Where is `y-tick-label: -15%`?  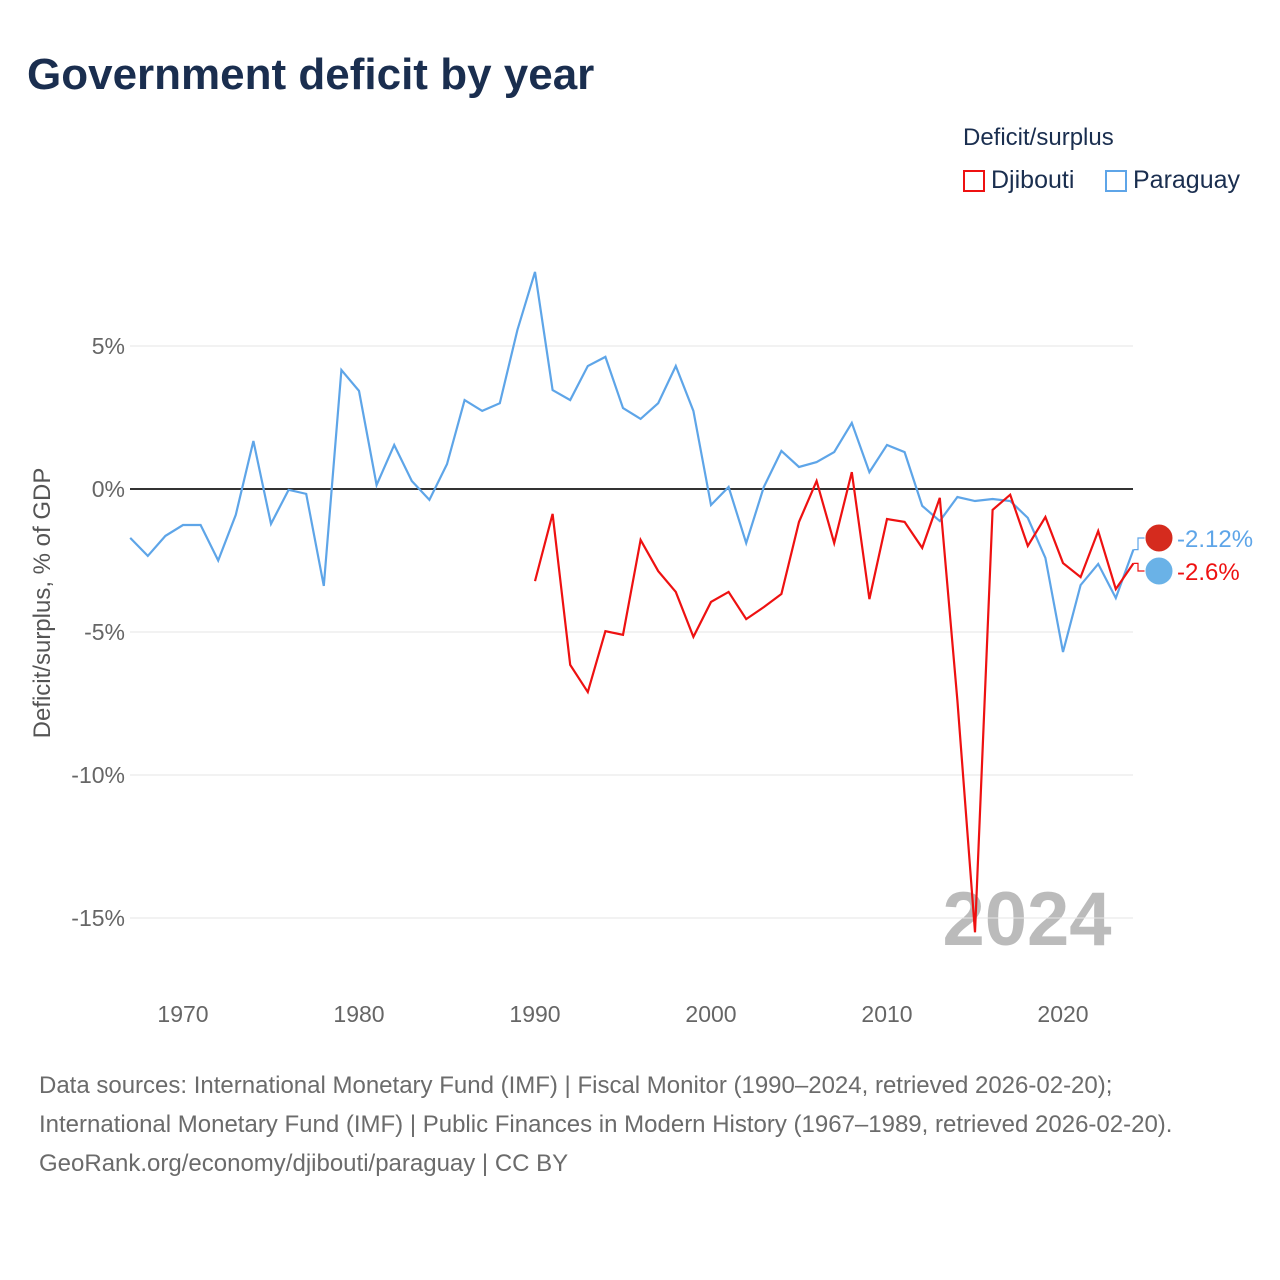 y-tick-label: -15% is located at coordinates (98, 918).